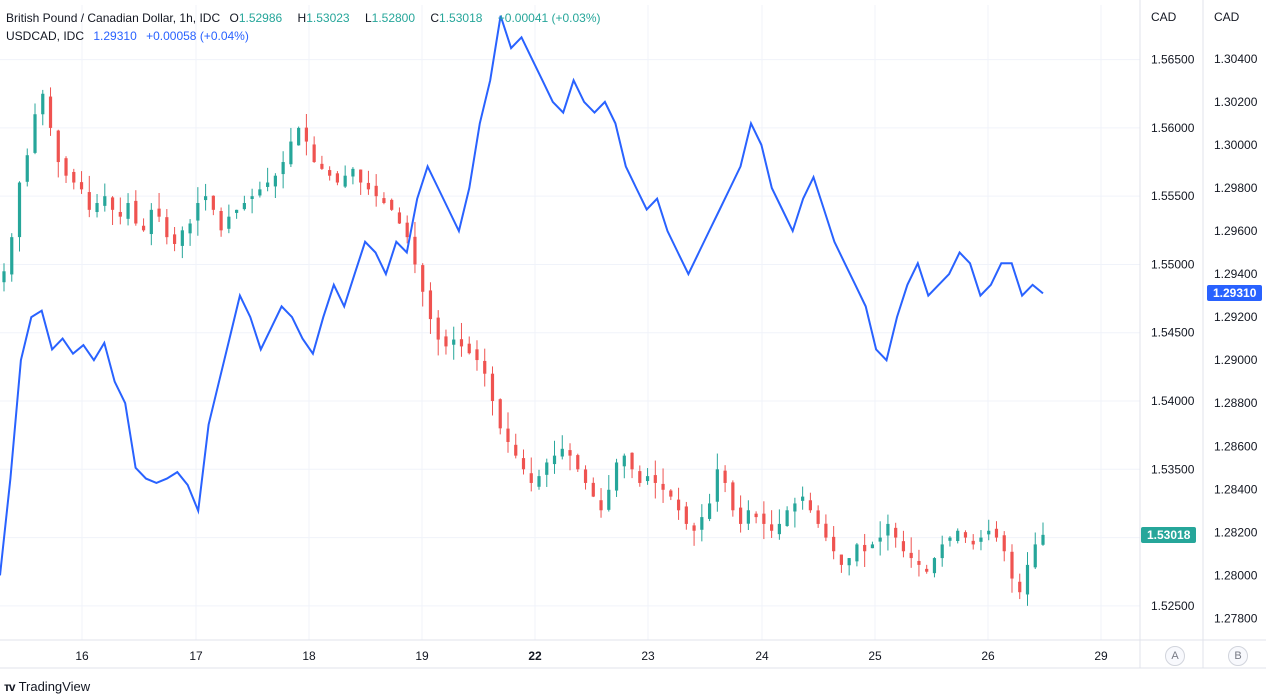 The height and width of the screenshot is (696, 1266). I want to click on tradingview-brand: ᴛᴠ TradingView, so click(47, 686).